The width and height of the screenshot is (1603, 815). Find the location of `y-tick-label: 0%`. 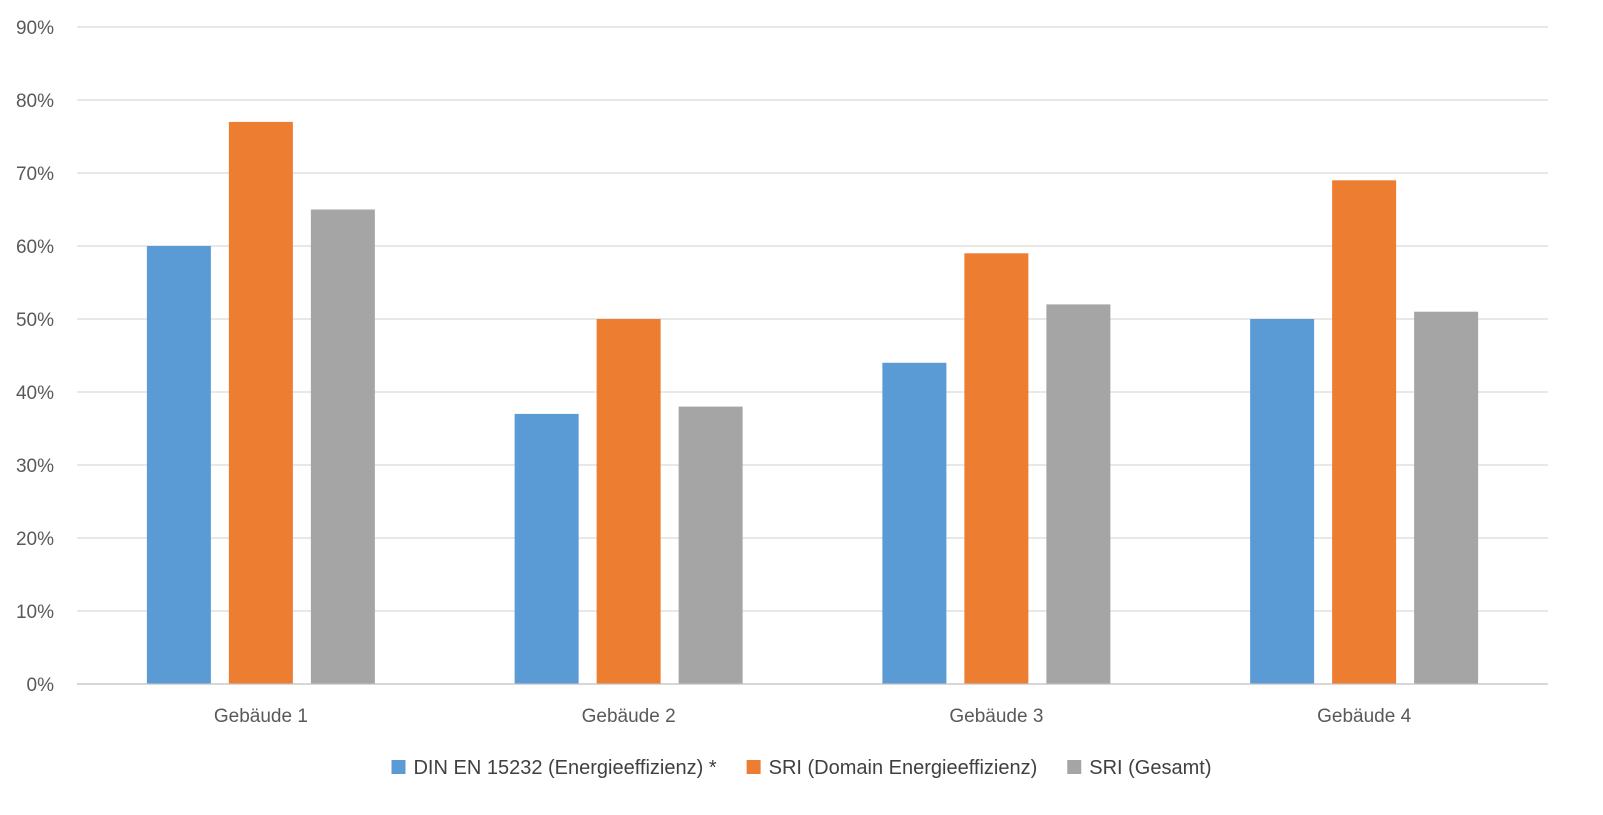

y-tick-label: 0% is located at coordinates (41, 685).